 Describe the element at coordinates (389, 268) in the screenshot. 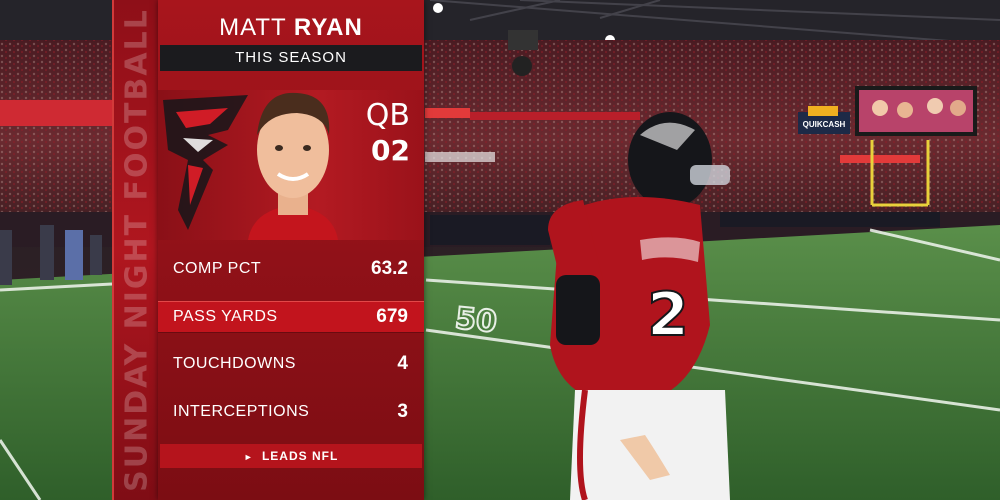

I see `stat-value: 63.2` at that location.